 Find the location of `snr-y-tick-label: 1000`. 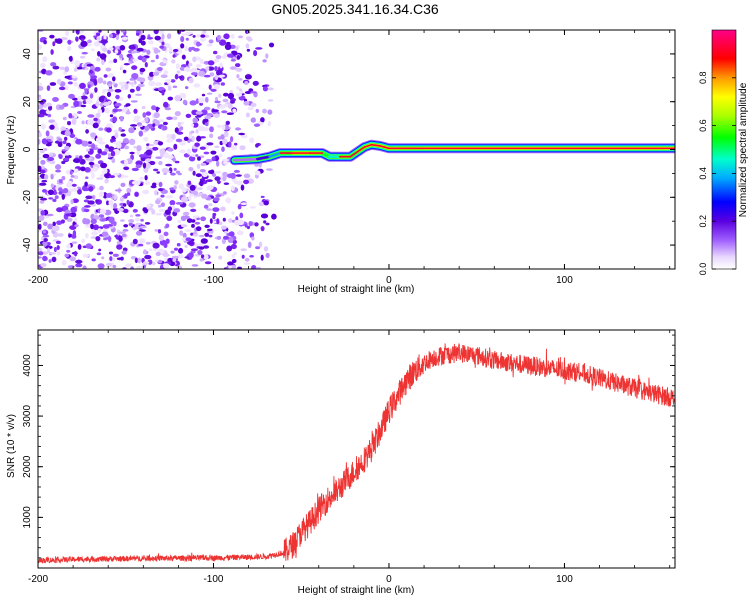

snr-y-tick-label: 1000 is located at coordinates (27, 517).